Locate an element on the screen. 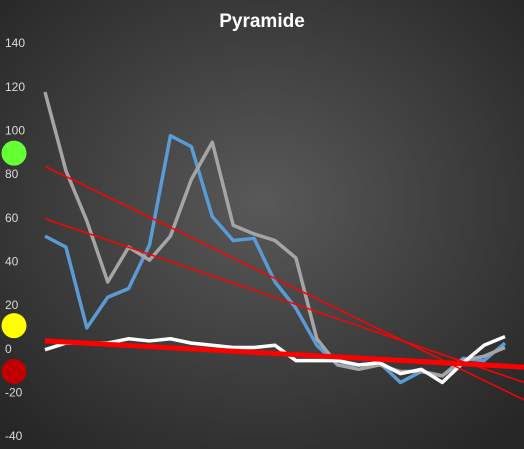 The image size is (524, 449). y-tick-label: -20 is located at coordinates (14, 393).